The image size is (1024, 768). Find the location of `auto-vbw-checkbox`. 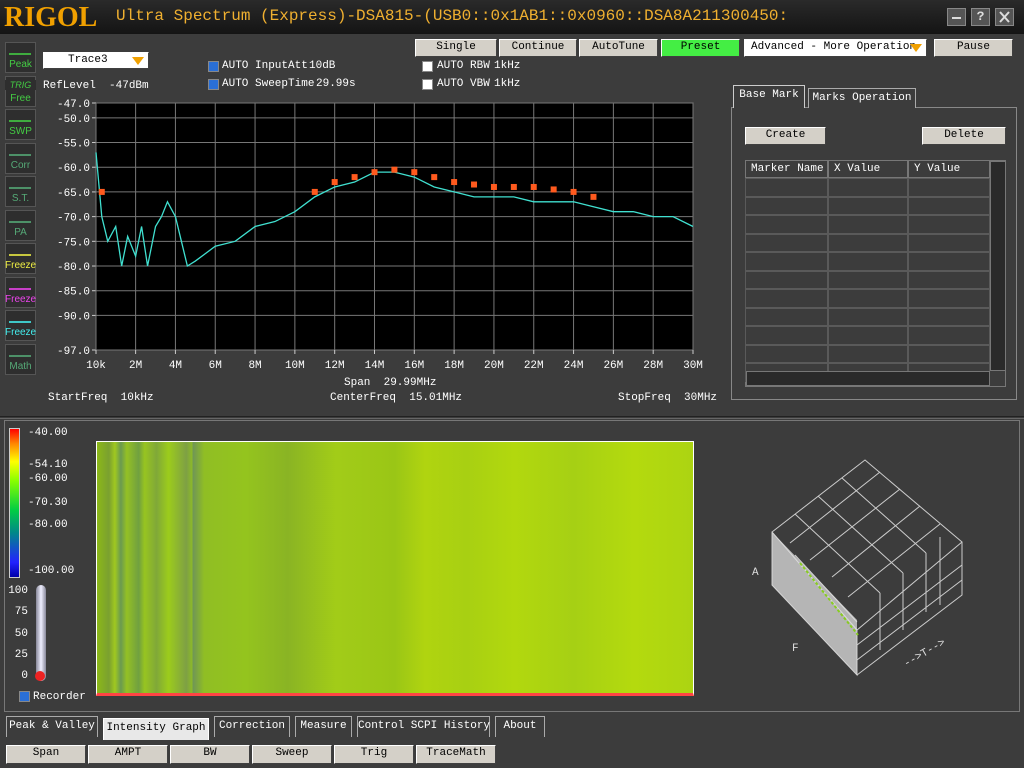

auto-vbw-checkbox is located at coordinates (427, 84).